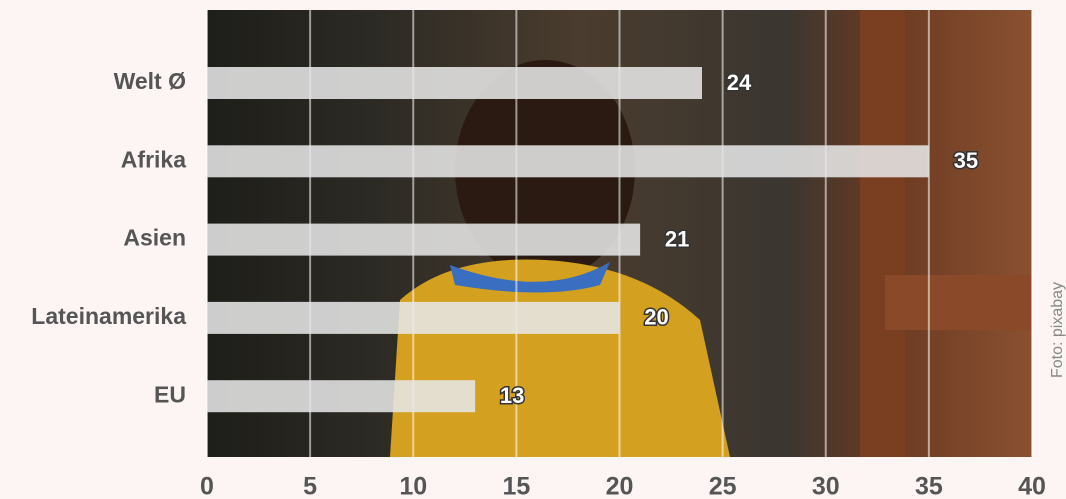 The image size is (1066, 499). I want to click on y-tick-label: Asien, so click(154, 238).